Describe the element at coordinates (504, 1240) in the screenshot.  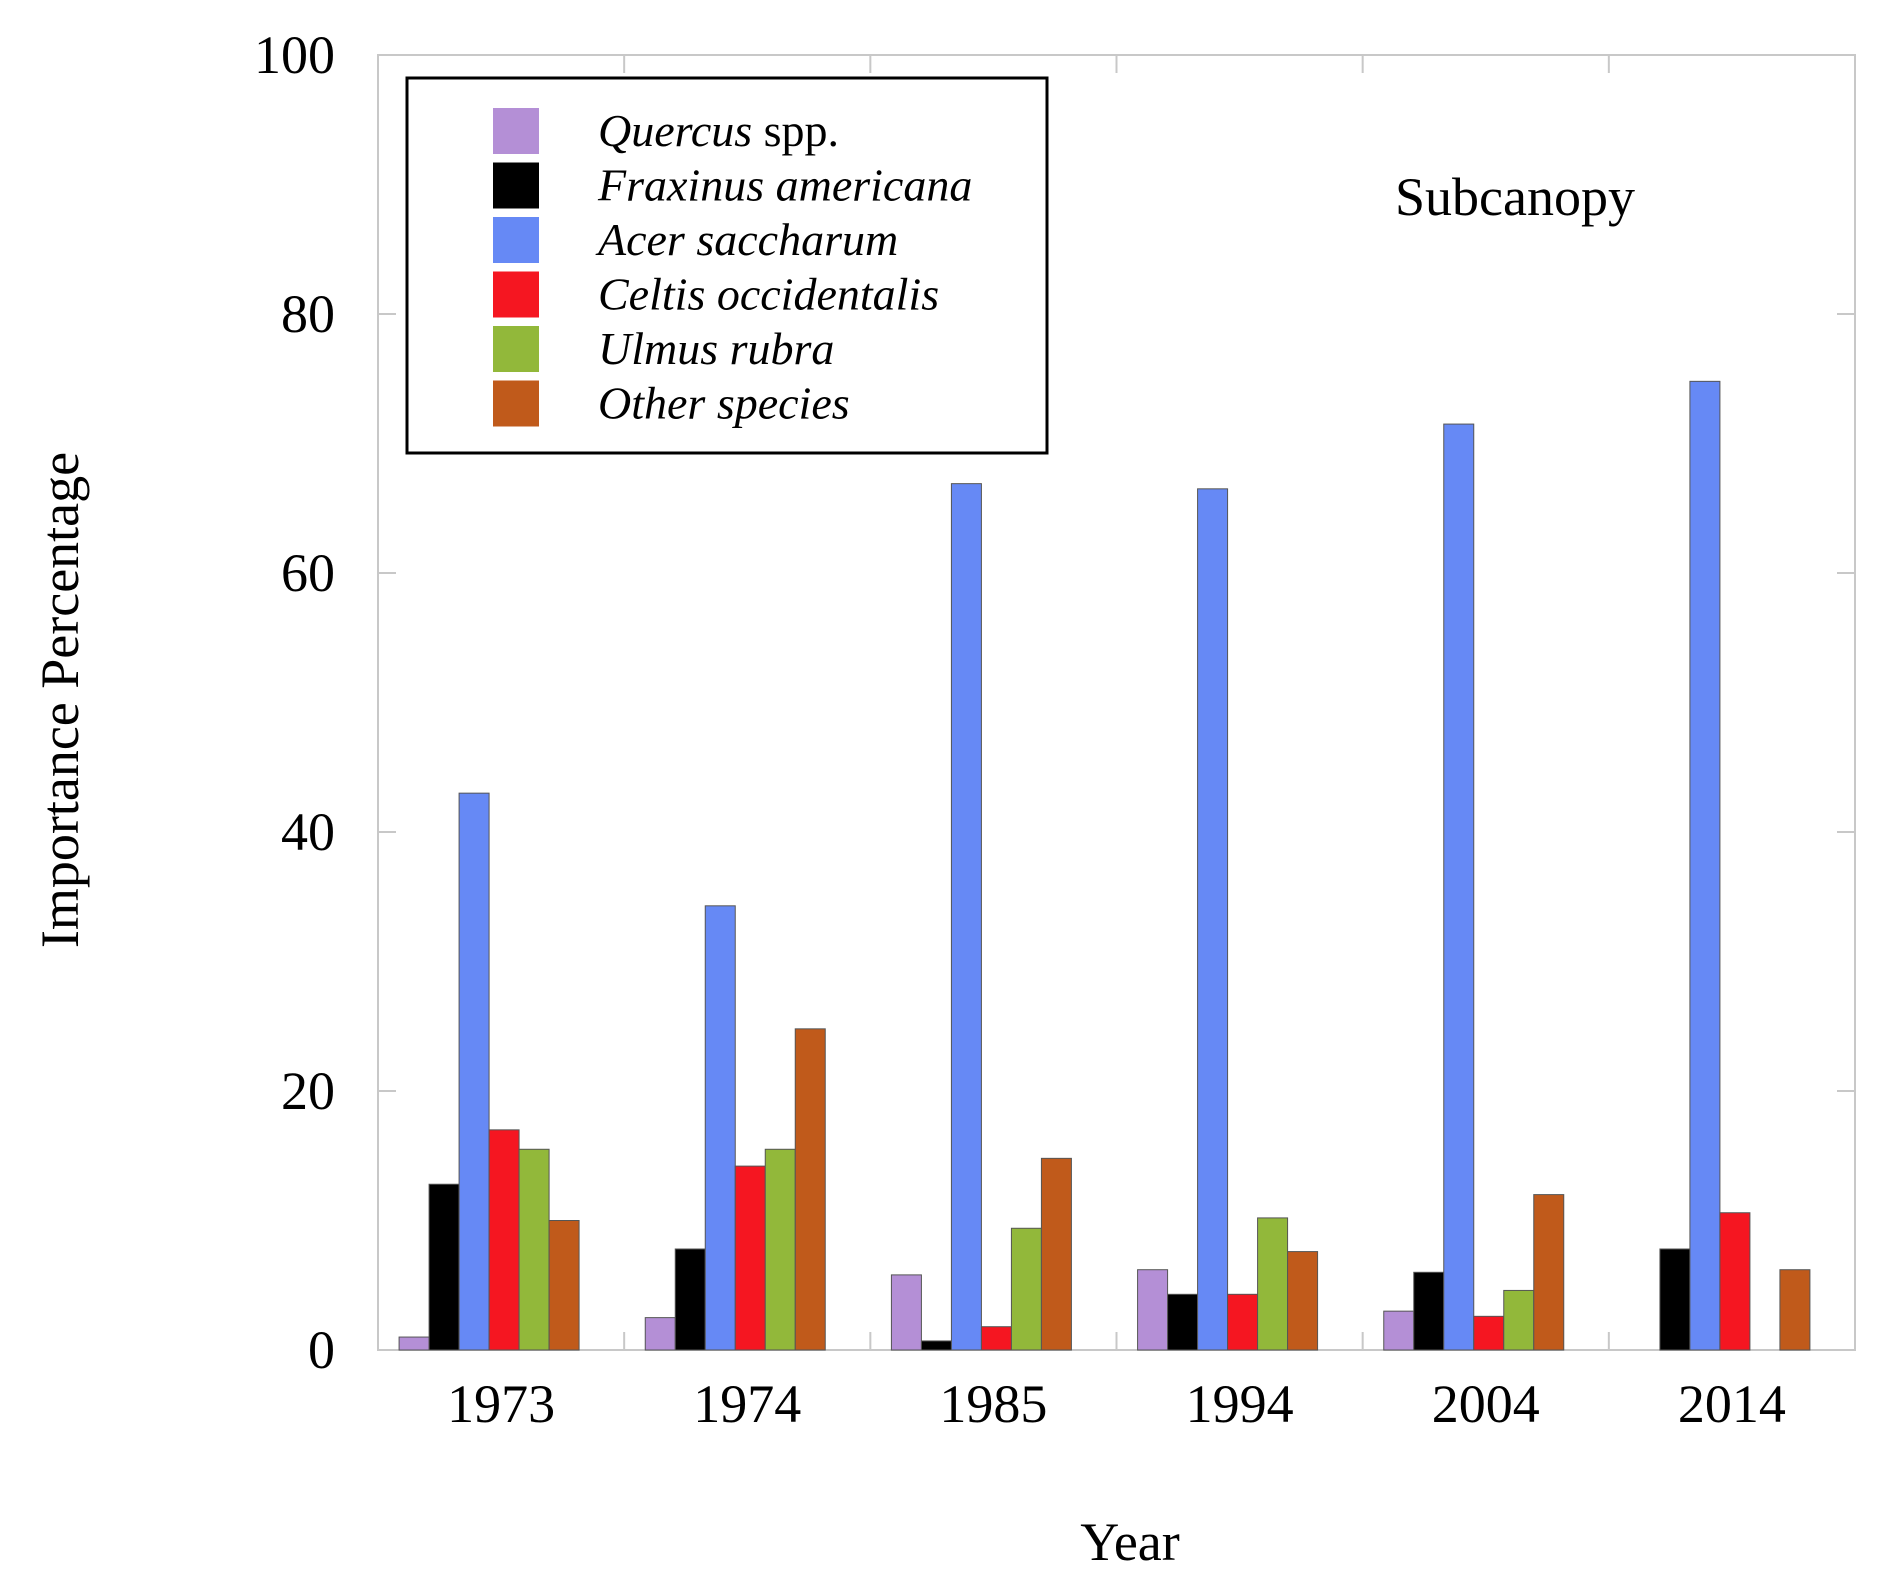
I see `bar-celtis-occidentalis-1973` at that location.